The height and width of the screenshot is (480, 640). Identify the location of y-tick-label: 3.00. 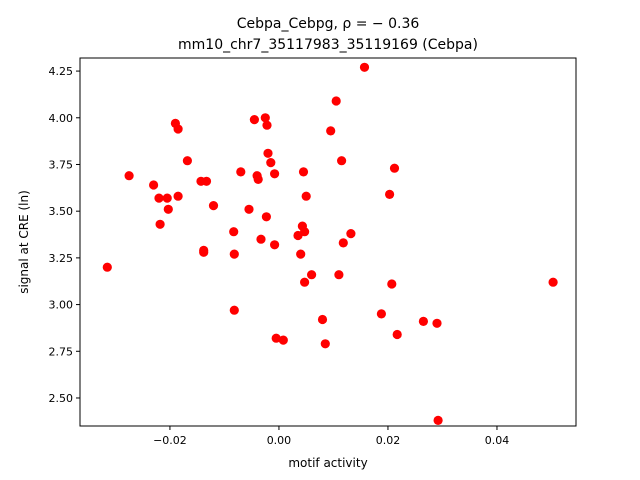
(61, 305).